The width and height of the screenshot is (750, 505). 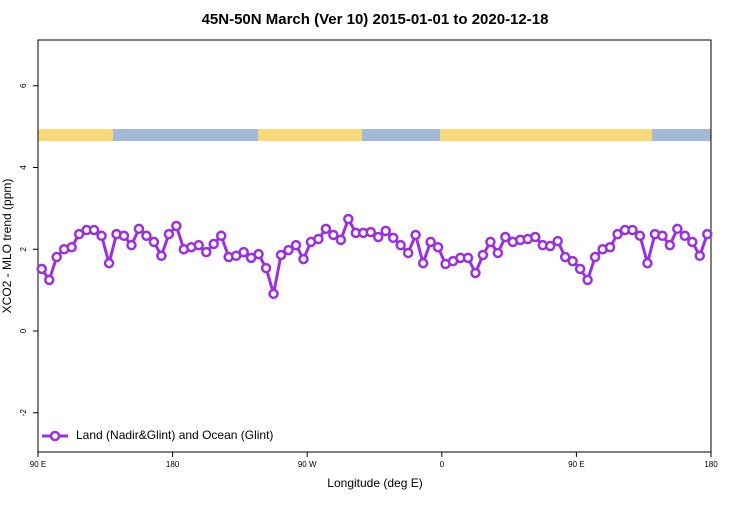 What do you see at coordinates (442, 464) in the screenshot?
I see `x-tick-label: 0` at bounding box center [442, 464].